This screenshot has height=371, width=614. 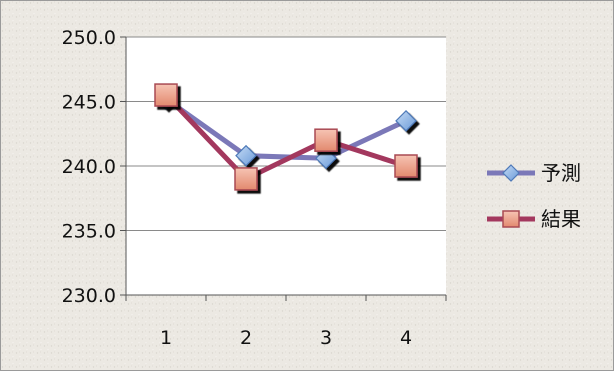 What do you see at coordinates (286, 338) in the screenshot?
I see `x-axis-tick-labels: 1 2 3 4` at bounding box center [286, 338].